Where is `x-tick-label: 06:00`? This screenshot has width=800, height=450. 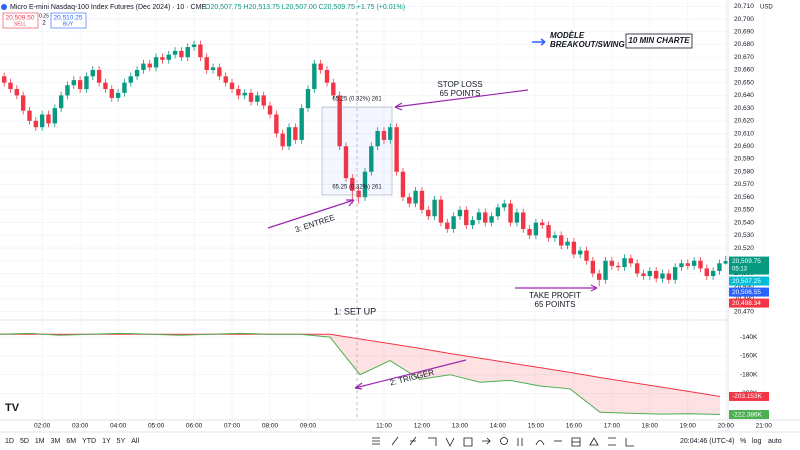 x-tick-label: 06:00 is located at coordinates (194, 426).